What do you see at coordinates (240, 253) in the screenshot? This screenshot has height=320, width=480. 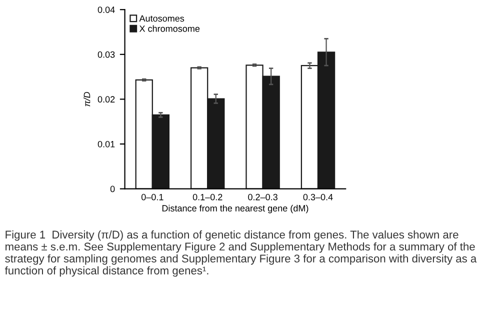 I see `caption: Figure 1 Diversity (π/D) as a function of genetic distance from genes. The values shown are means ± s.e.m. See Supplementary Figure 2 and Supplementary Methods for a summary of the strategy for sampling genomes and Supplementary Figure 3 for a comparison with diversity as a function of physical distance from genes¹.` at bounding box center [240, 253].